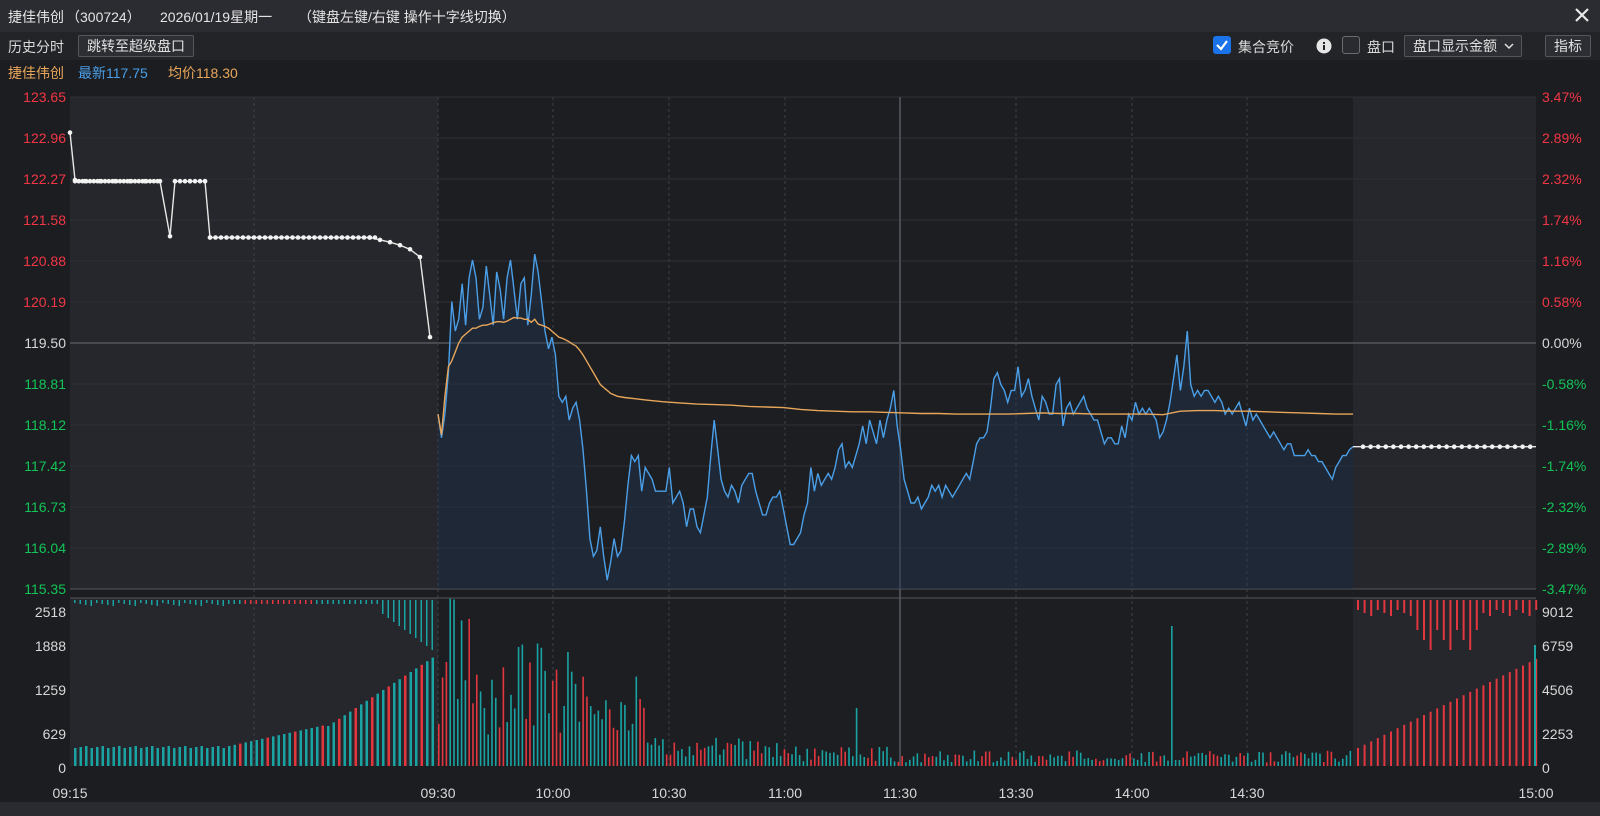  What do you see at coordinates (1562, 261) in the screenshot?
I see `percent-tick-label: 1.16%` at bounding box center [1562, 261].